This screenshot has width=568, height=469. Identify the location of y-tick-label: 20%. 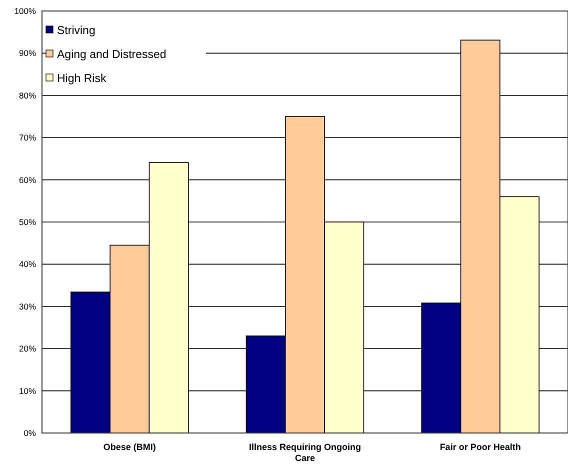
(27, 349).